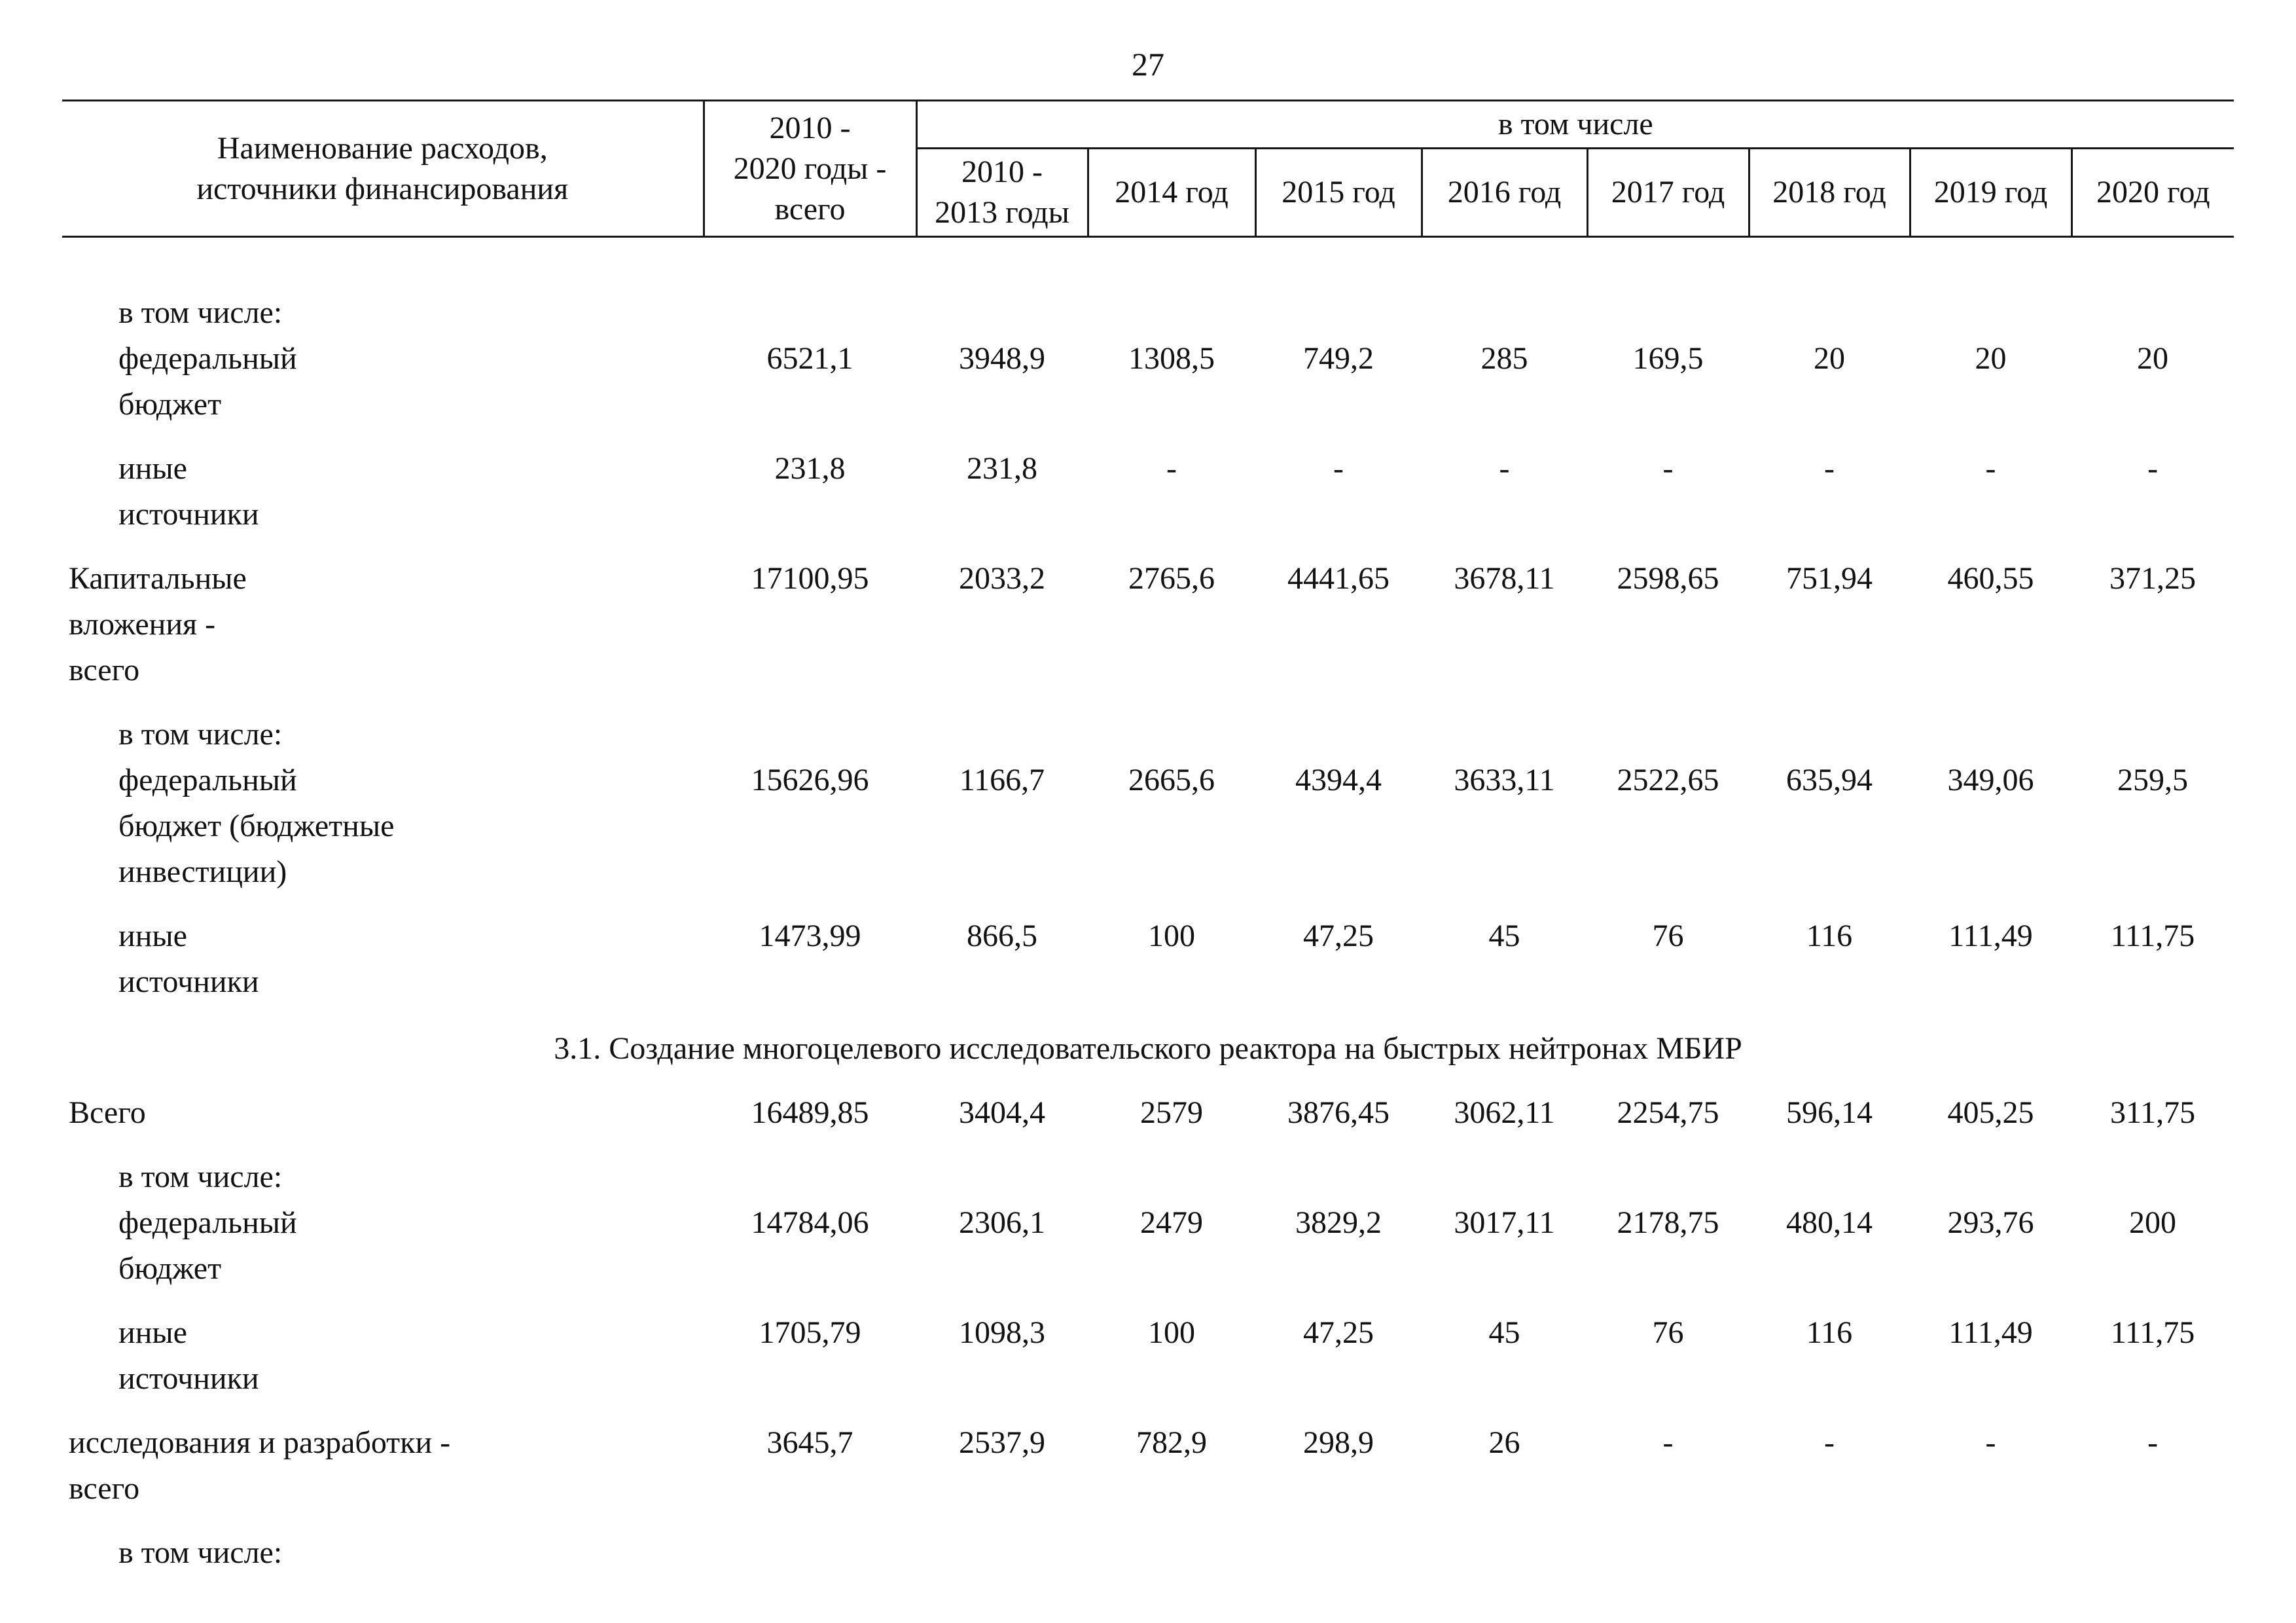  Describe the element at coordinates (260, 1442) in the screenshot. I see `label-line: исследования и разработки -` at that location.